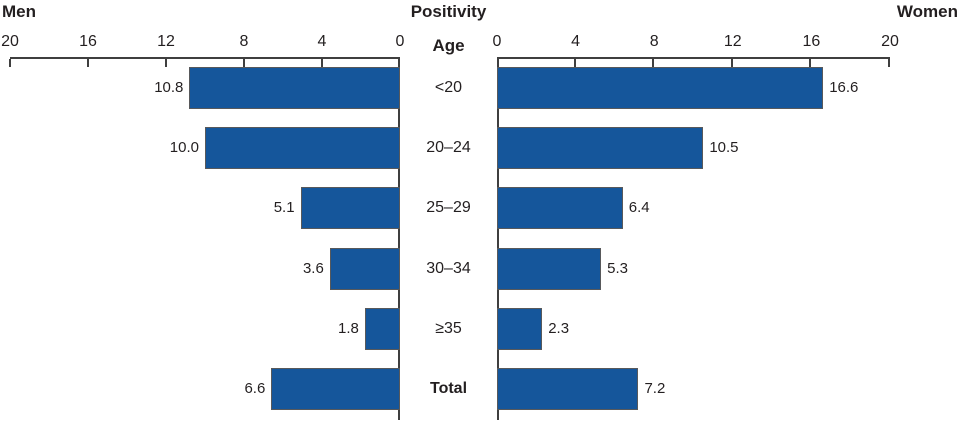 The image size is (960, 422). What do you see at coordinates (844, 87) in the screenshot?
I see `women-bar-value: 16.6` at bounding box center [844, 87].